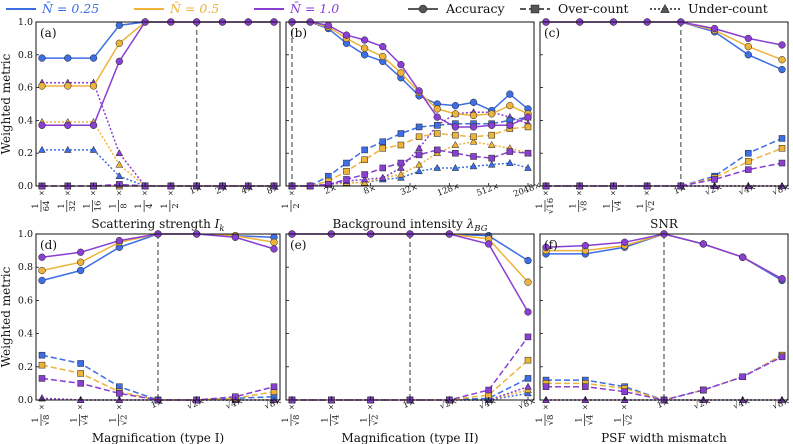  I want to click on x-tick-label: 8×, so click(273, 190).